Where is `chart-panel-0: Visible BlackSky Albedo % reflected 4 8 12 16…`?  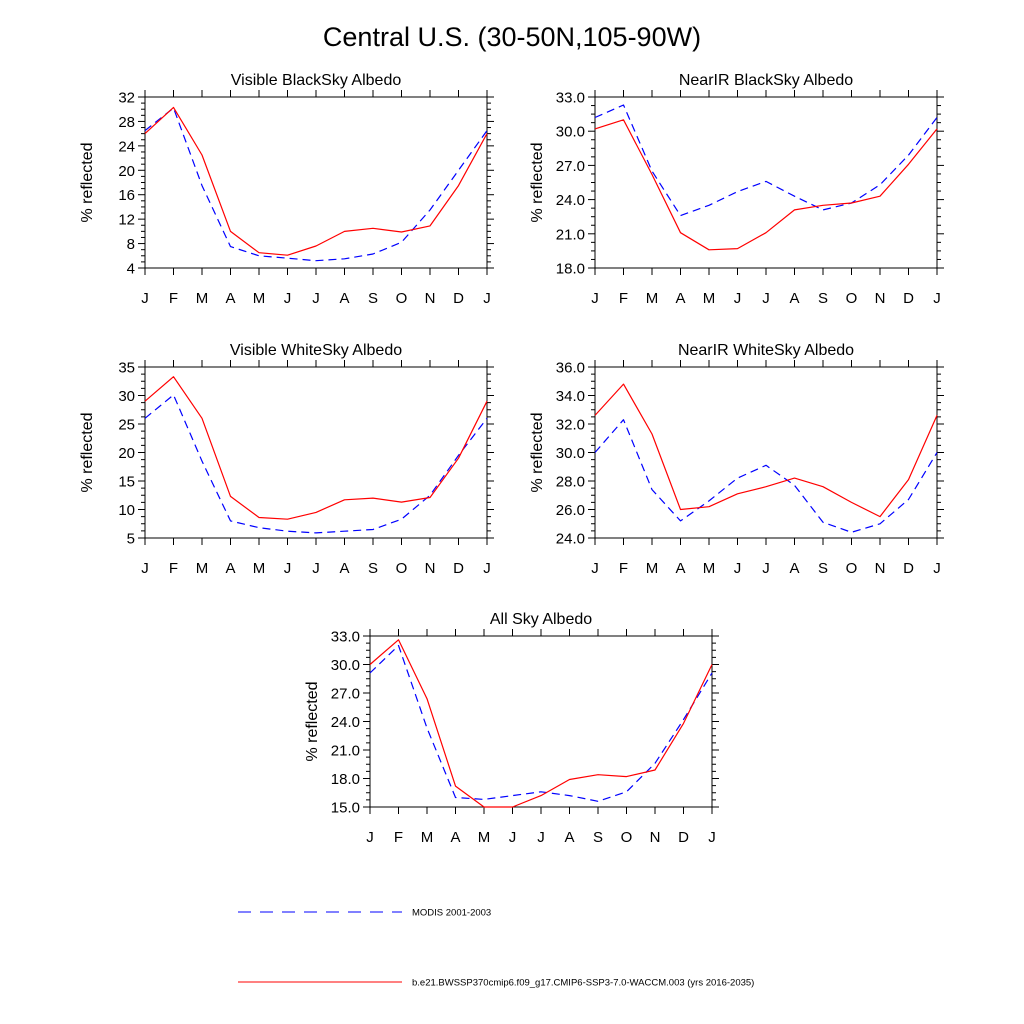
chart-panel-0: Visible BlackSky Albedo % reflected 4 8 12 16… is located at coordinates (286, 189).